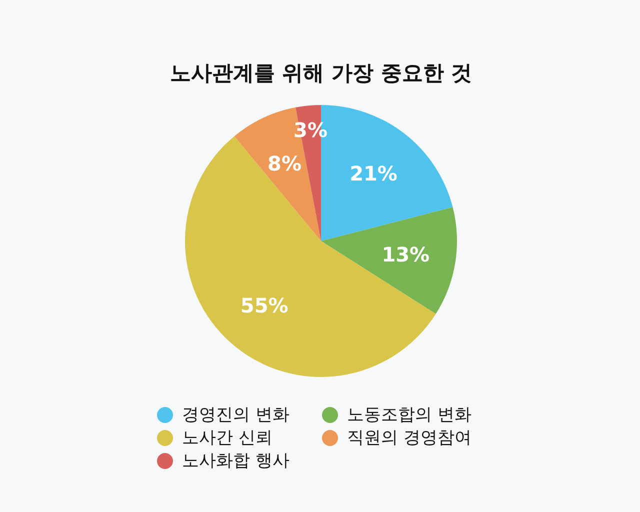  Describe the element at coordinates (227, 438) in the screenshot. I see `legend-label: 노사간 신뢰` at that location.